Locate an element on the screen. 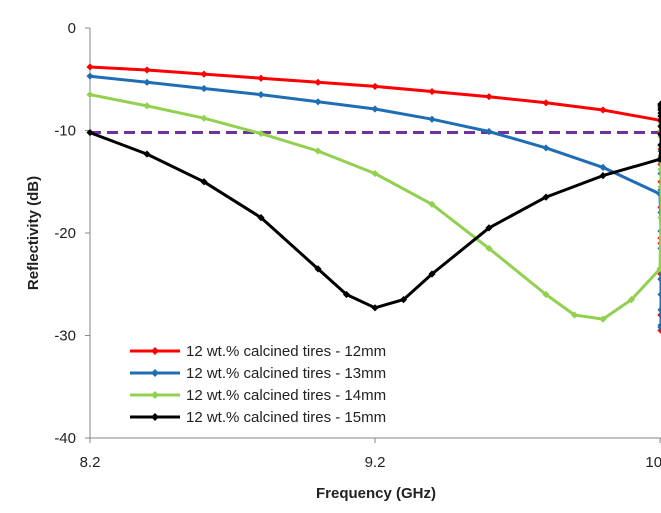 The width and height of the screenshot is (661, 513). legend-item: 12 wt.% calcined tires - 14mm is located at coordinates (258, 395).